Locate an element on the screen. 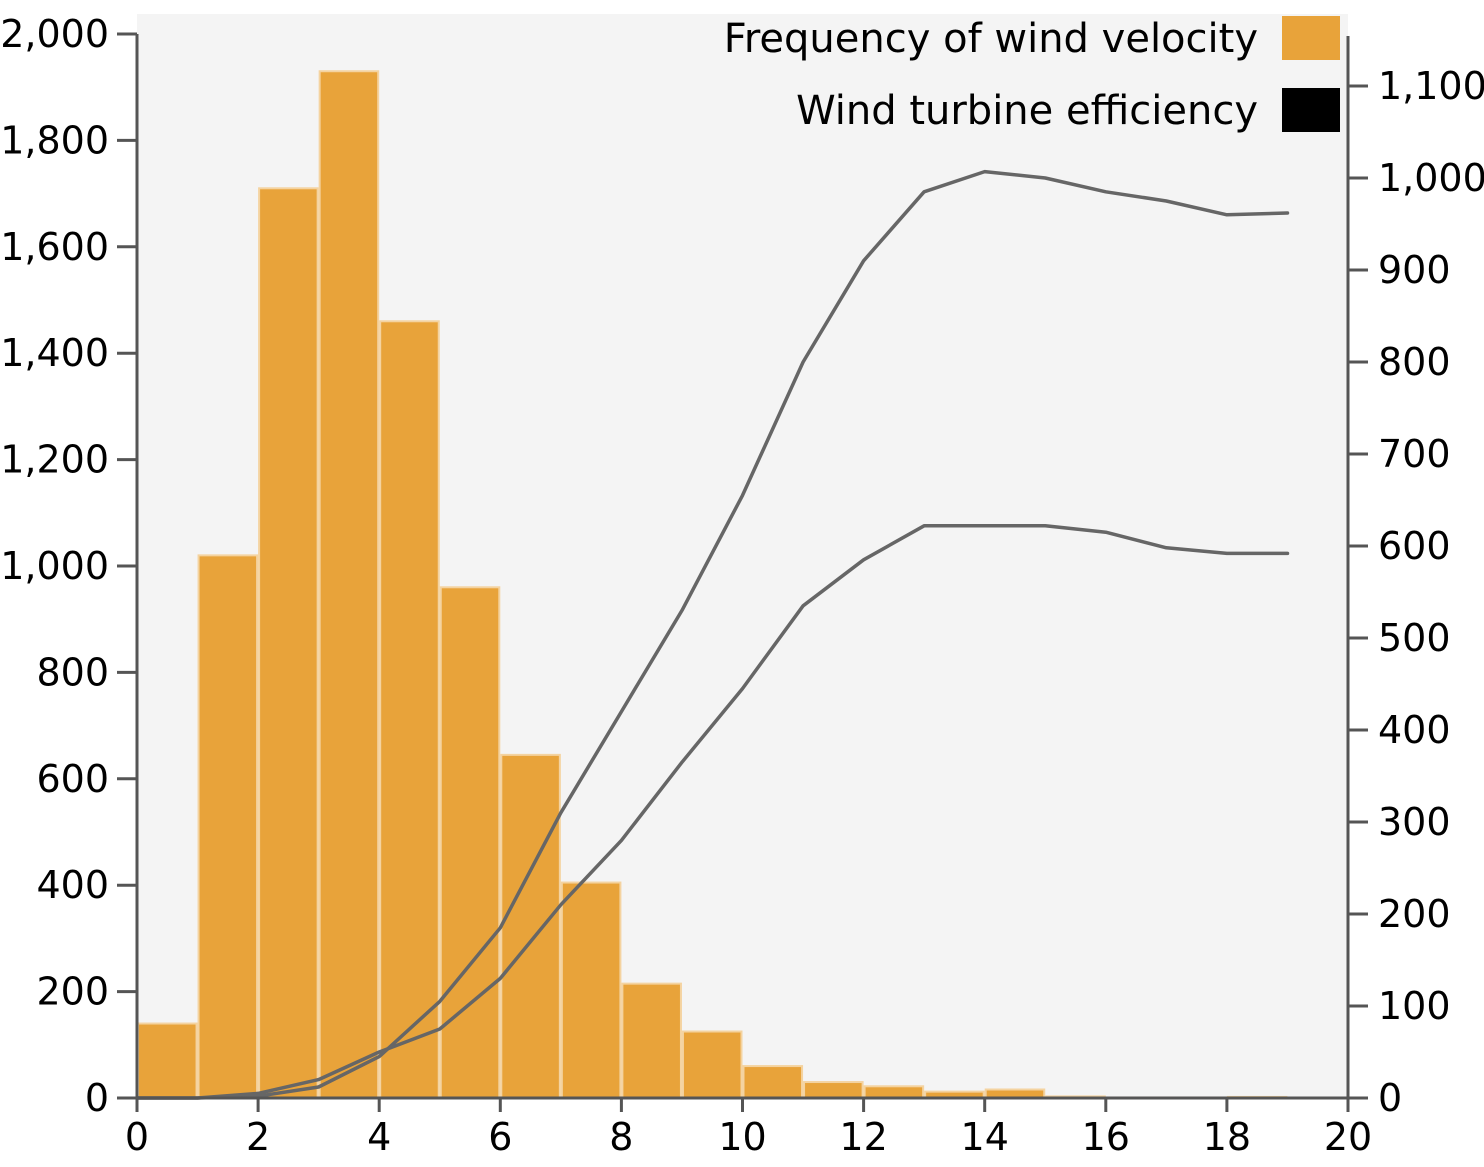  y-left-tick-label: 2,000 is located at coordinates (54, 34).